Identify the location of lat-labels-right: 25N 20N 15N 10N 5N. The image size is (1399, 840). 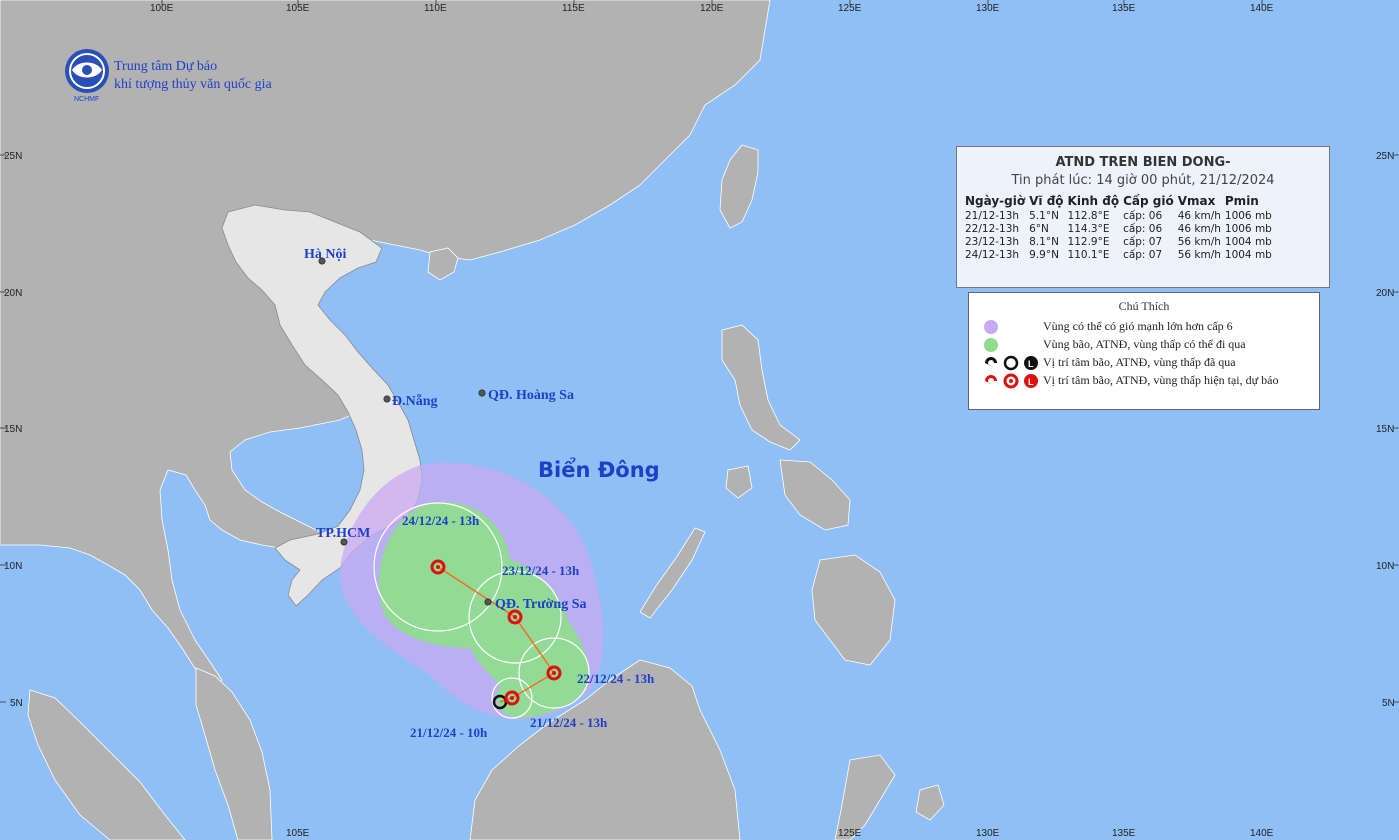
(1385, 430).